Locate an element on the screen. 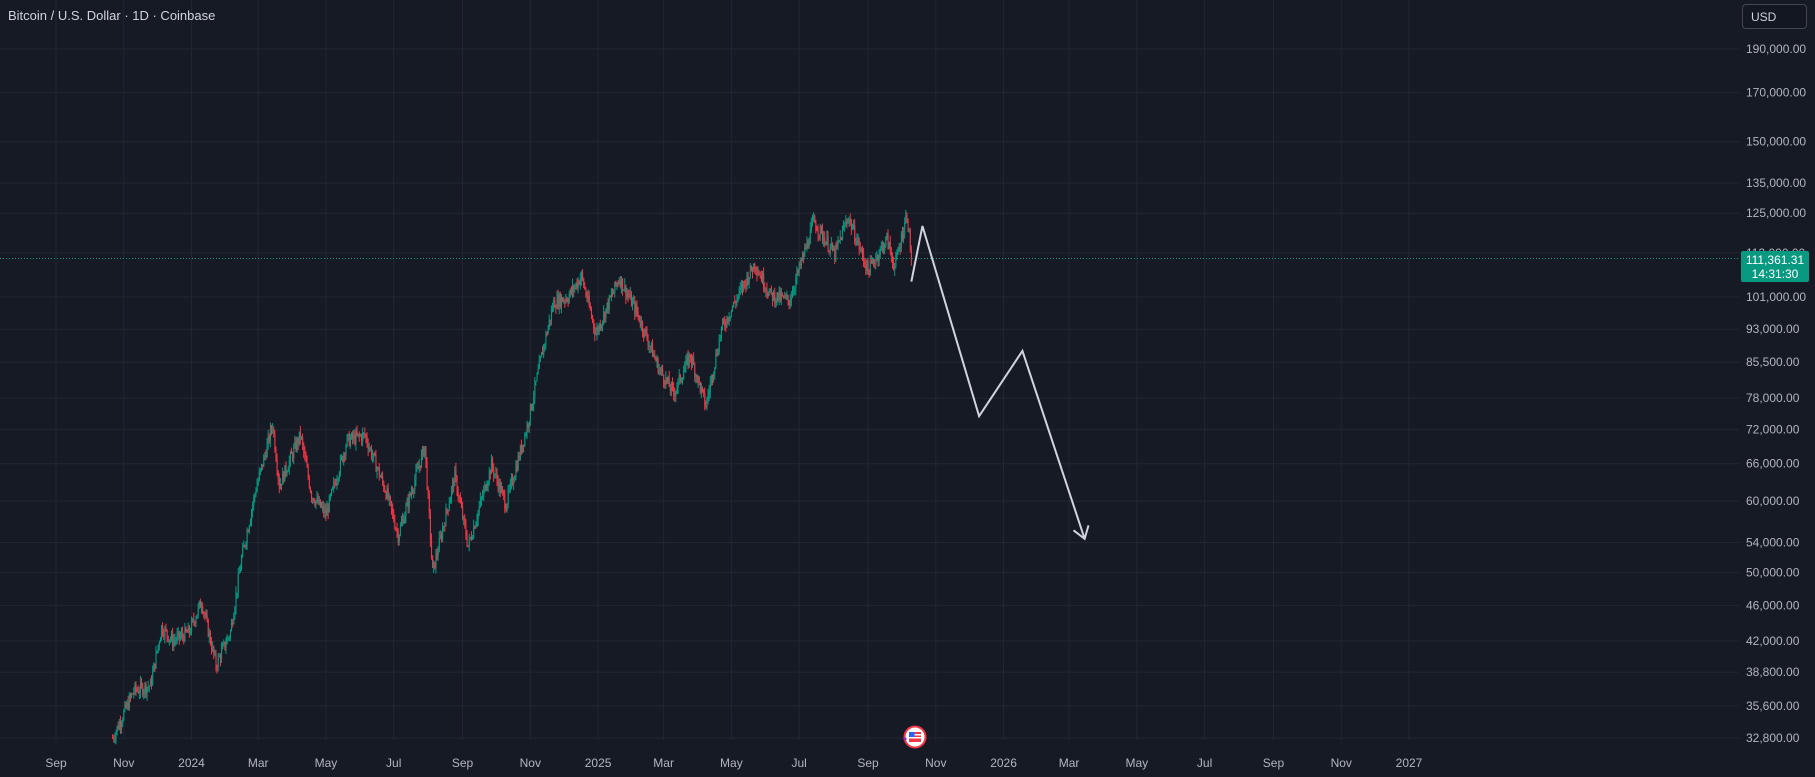  y-tick-label: 190,000.00 is located at coordinates (1776, 49).